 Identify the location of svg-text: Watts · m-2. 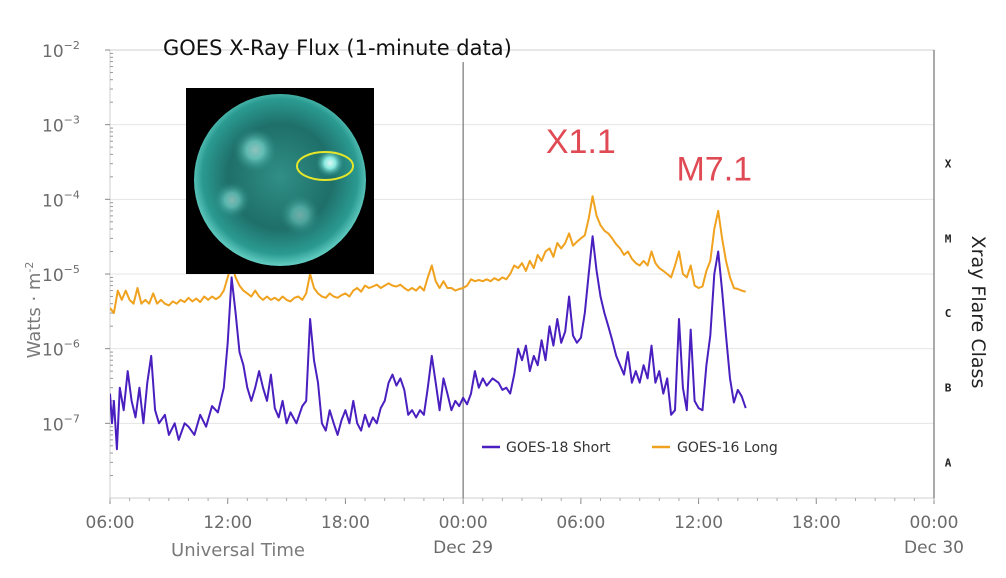
(34, 310).